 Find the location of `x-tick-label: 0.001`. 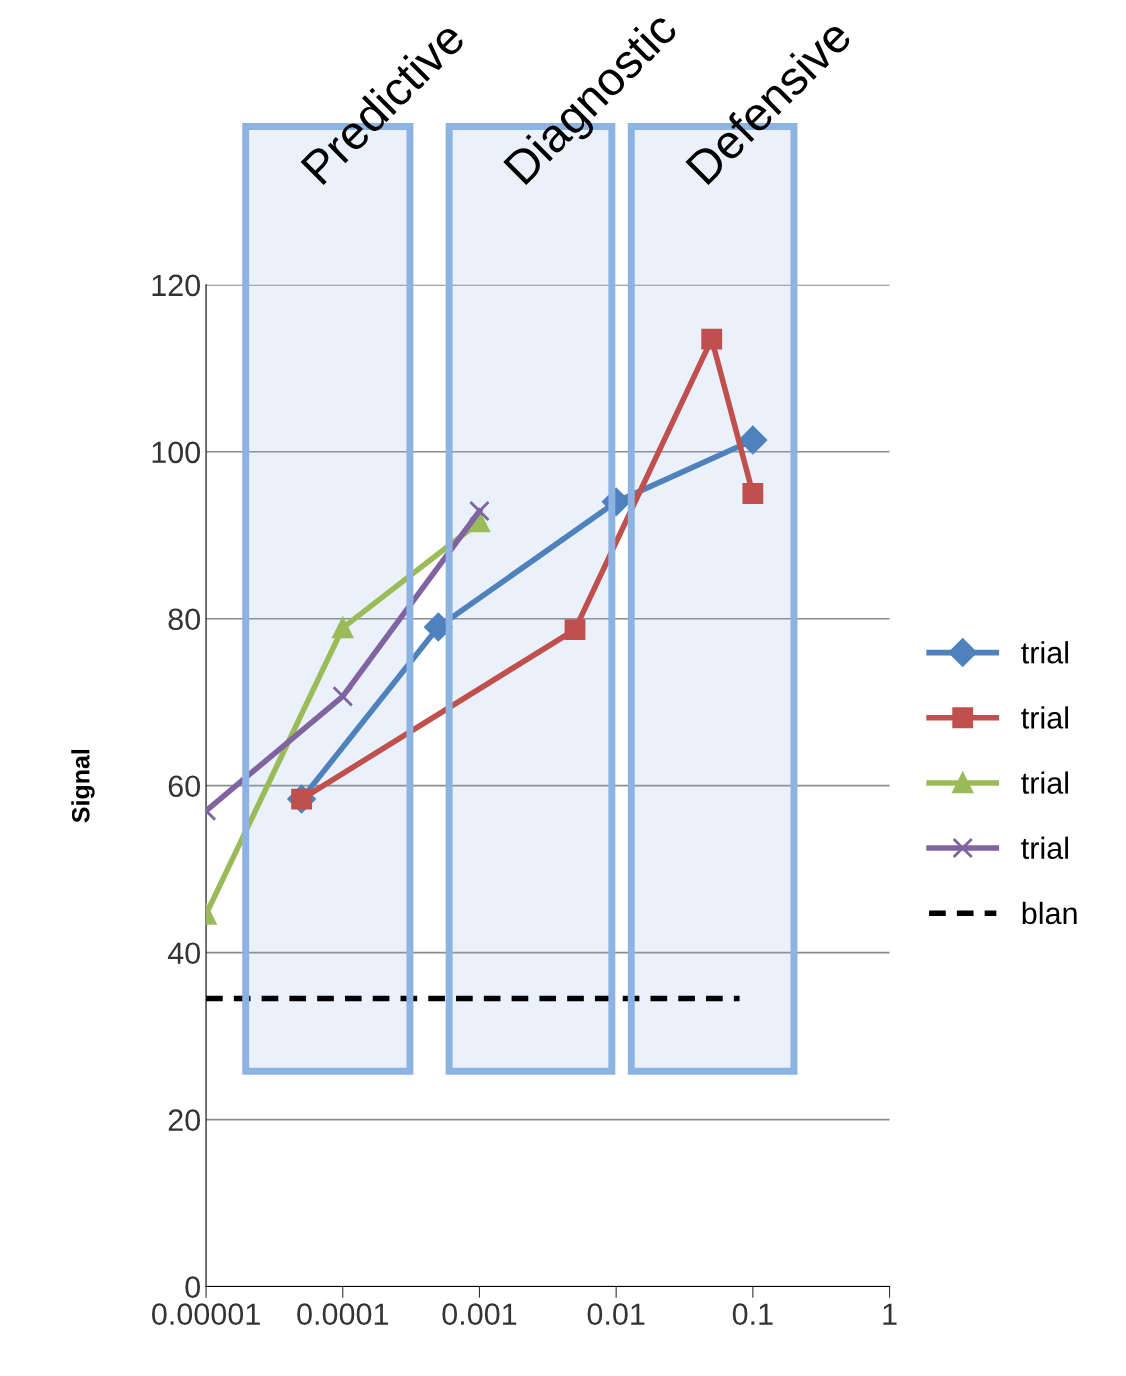

x-tick-label: 0.001 is located at coordinates (479, 1314).